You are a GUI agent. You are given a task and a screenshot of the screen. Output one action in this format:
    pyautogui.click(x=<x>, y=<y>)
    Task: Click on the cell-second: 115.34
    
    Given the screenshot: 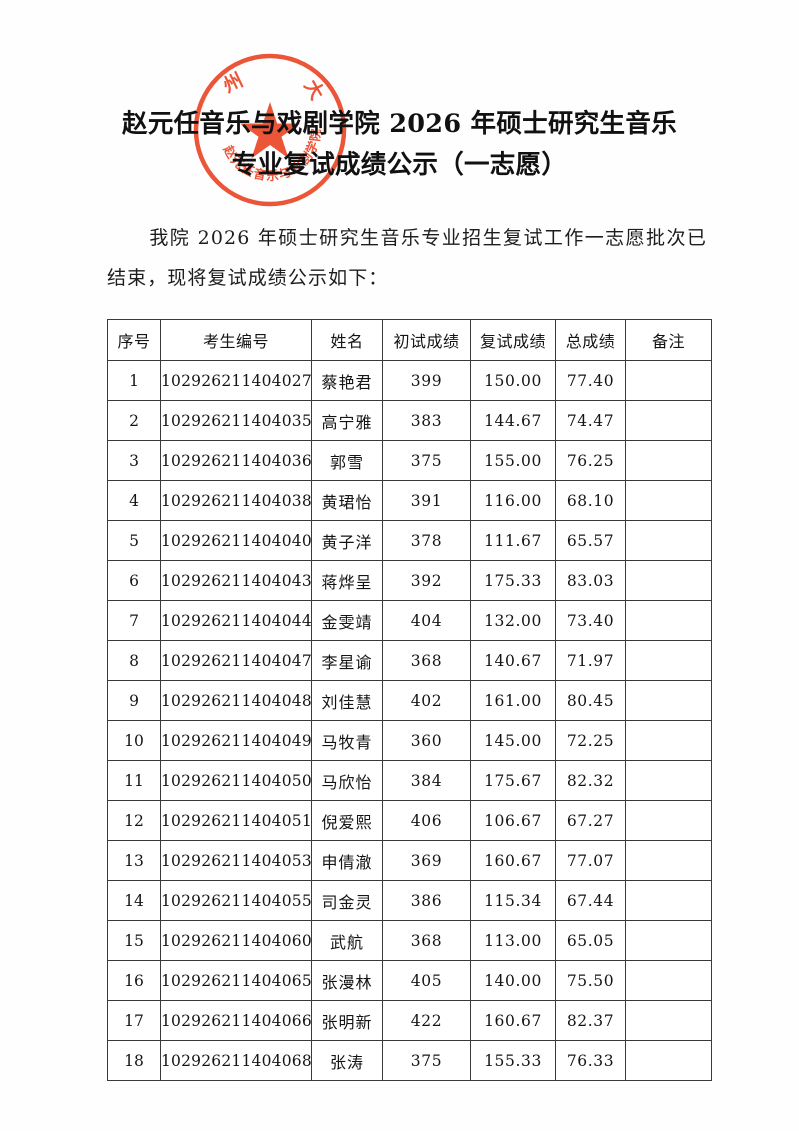 What is the action you would take?
    pyautogui.click(x=513, y=900)
    